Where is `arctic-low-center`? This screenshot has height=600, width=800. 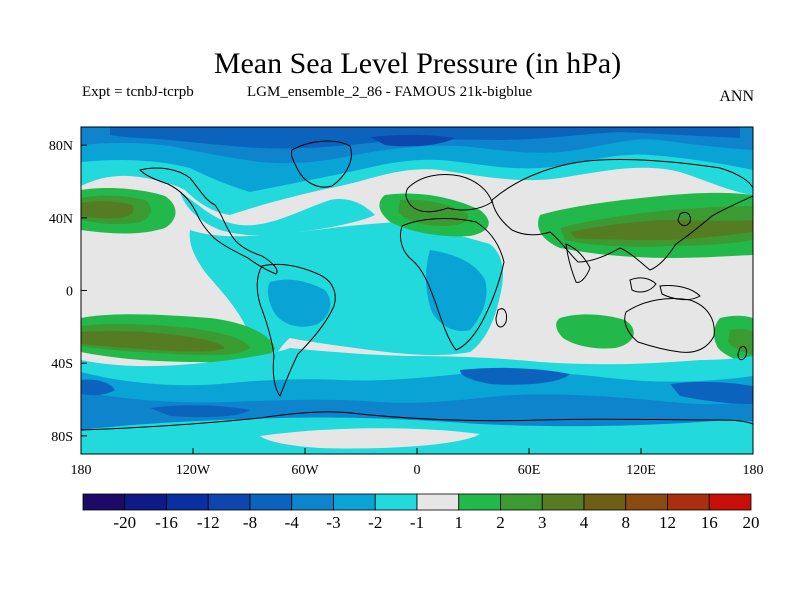
arctic-low-center is located at coordinates (412, 140).